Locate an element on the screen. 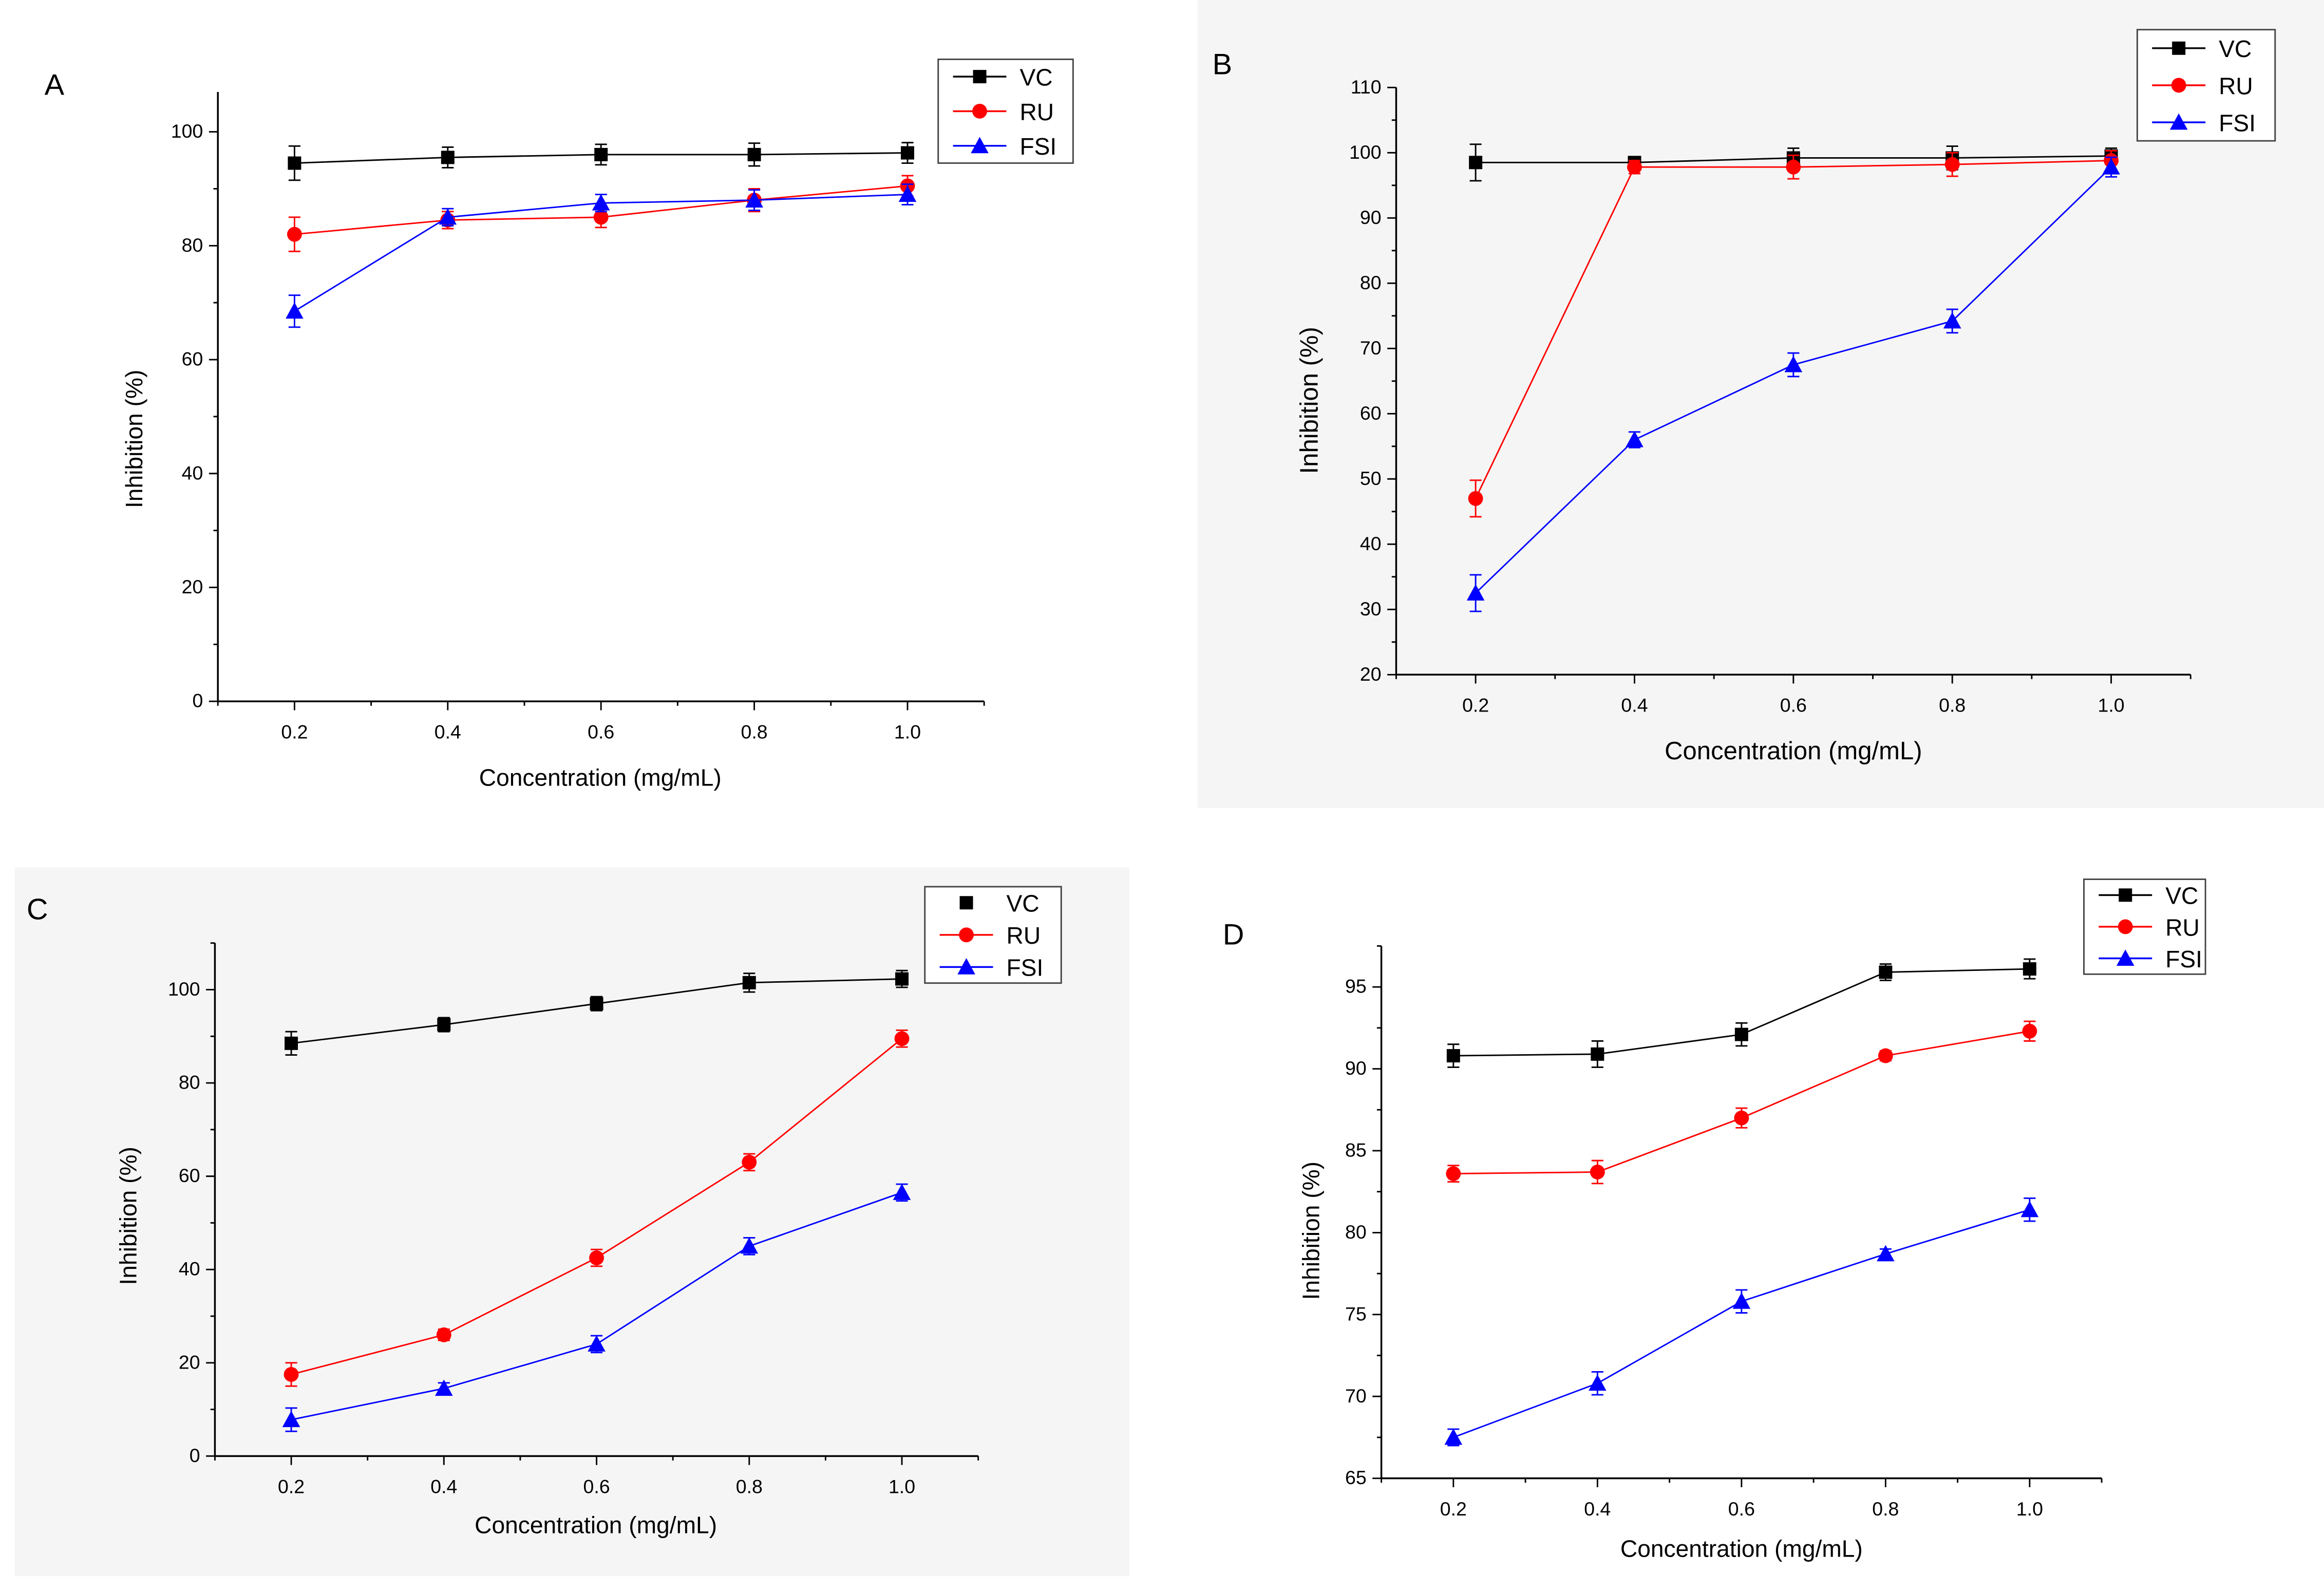 Image resolution: width=2324 pixels, height=1591 pixels. series-line is located at coordinates (1741, 1103).